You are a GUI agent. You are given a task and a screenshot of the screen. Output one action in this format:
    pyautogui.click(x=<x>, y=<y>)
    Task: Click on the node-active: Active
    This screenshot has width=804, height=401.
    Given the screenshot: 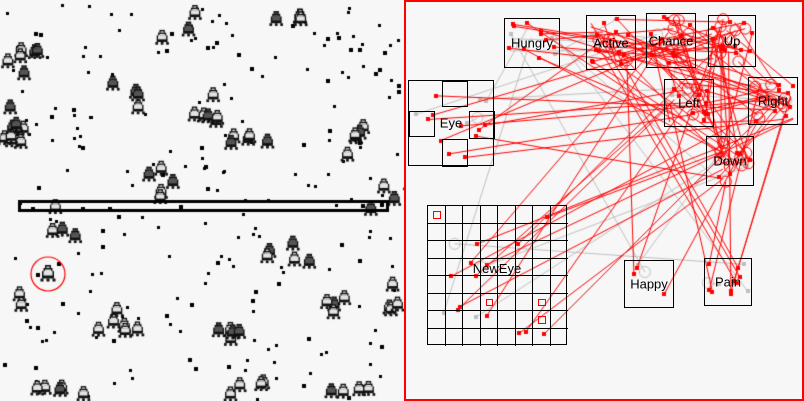 What is the action you would take?
    pyautogui.click(x=611, y=42)
    